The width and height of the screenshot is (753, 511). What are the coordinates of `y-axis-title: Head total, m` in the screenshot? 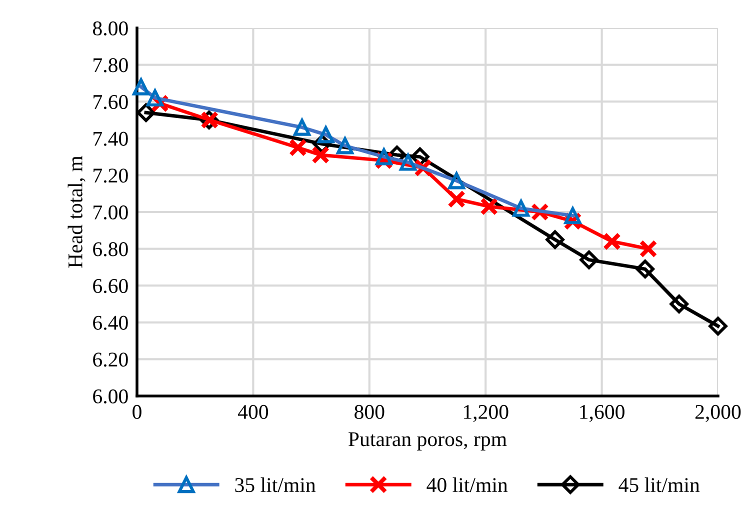 It's located at (77, 212).